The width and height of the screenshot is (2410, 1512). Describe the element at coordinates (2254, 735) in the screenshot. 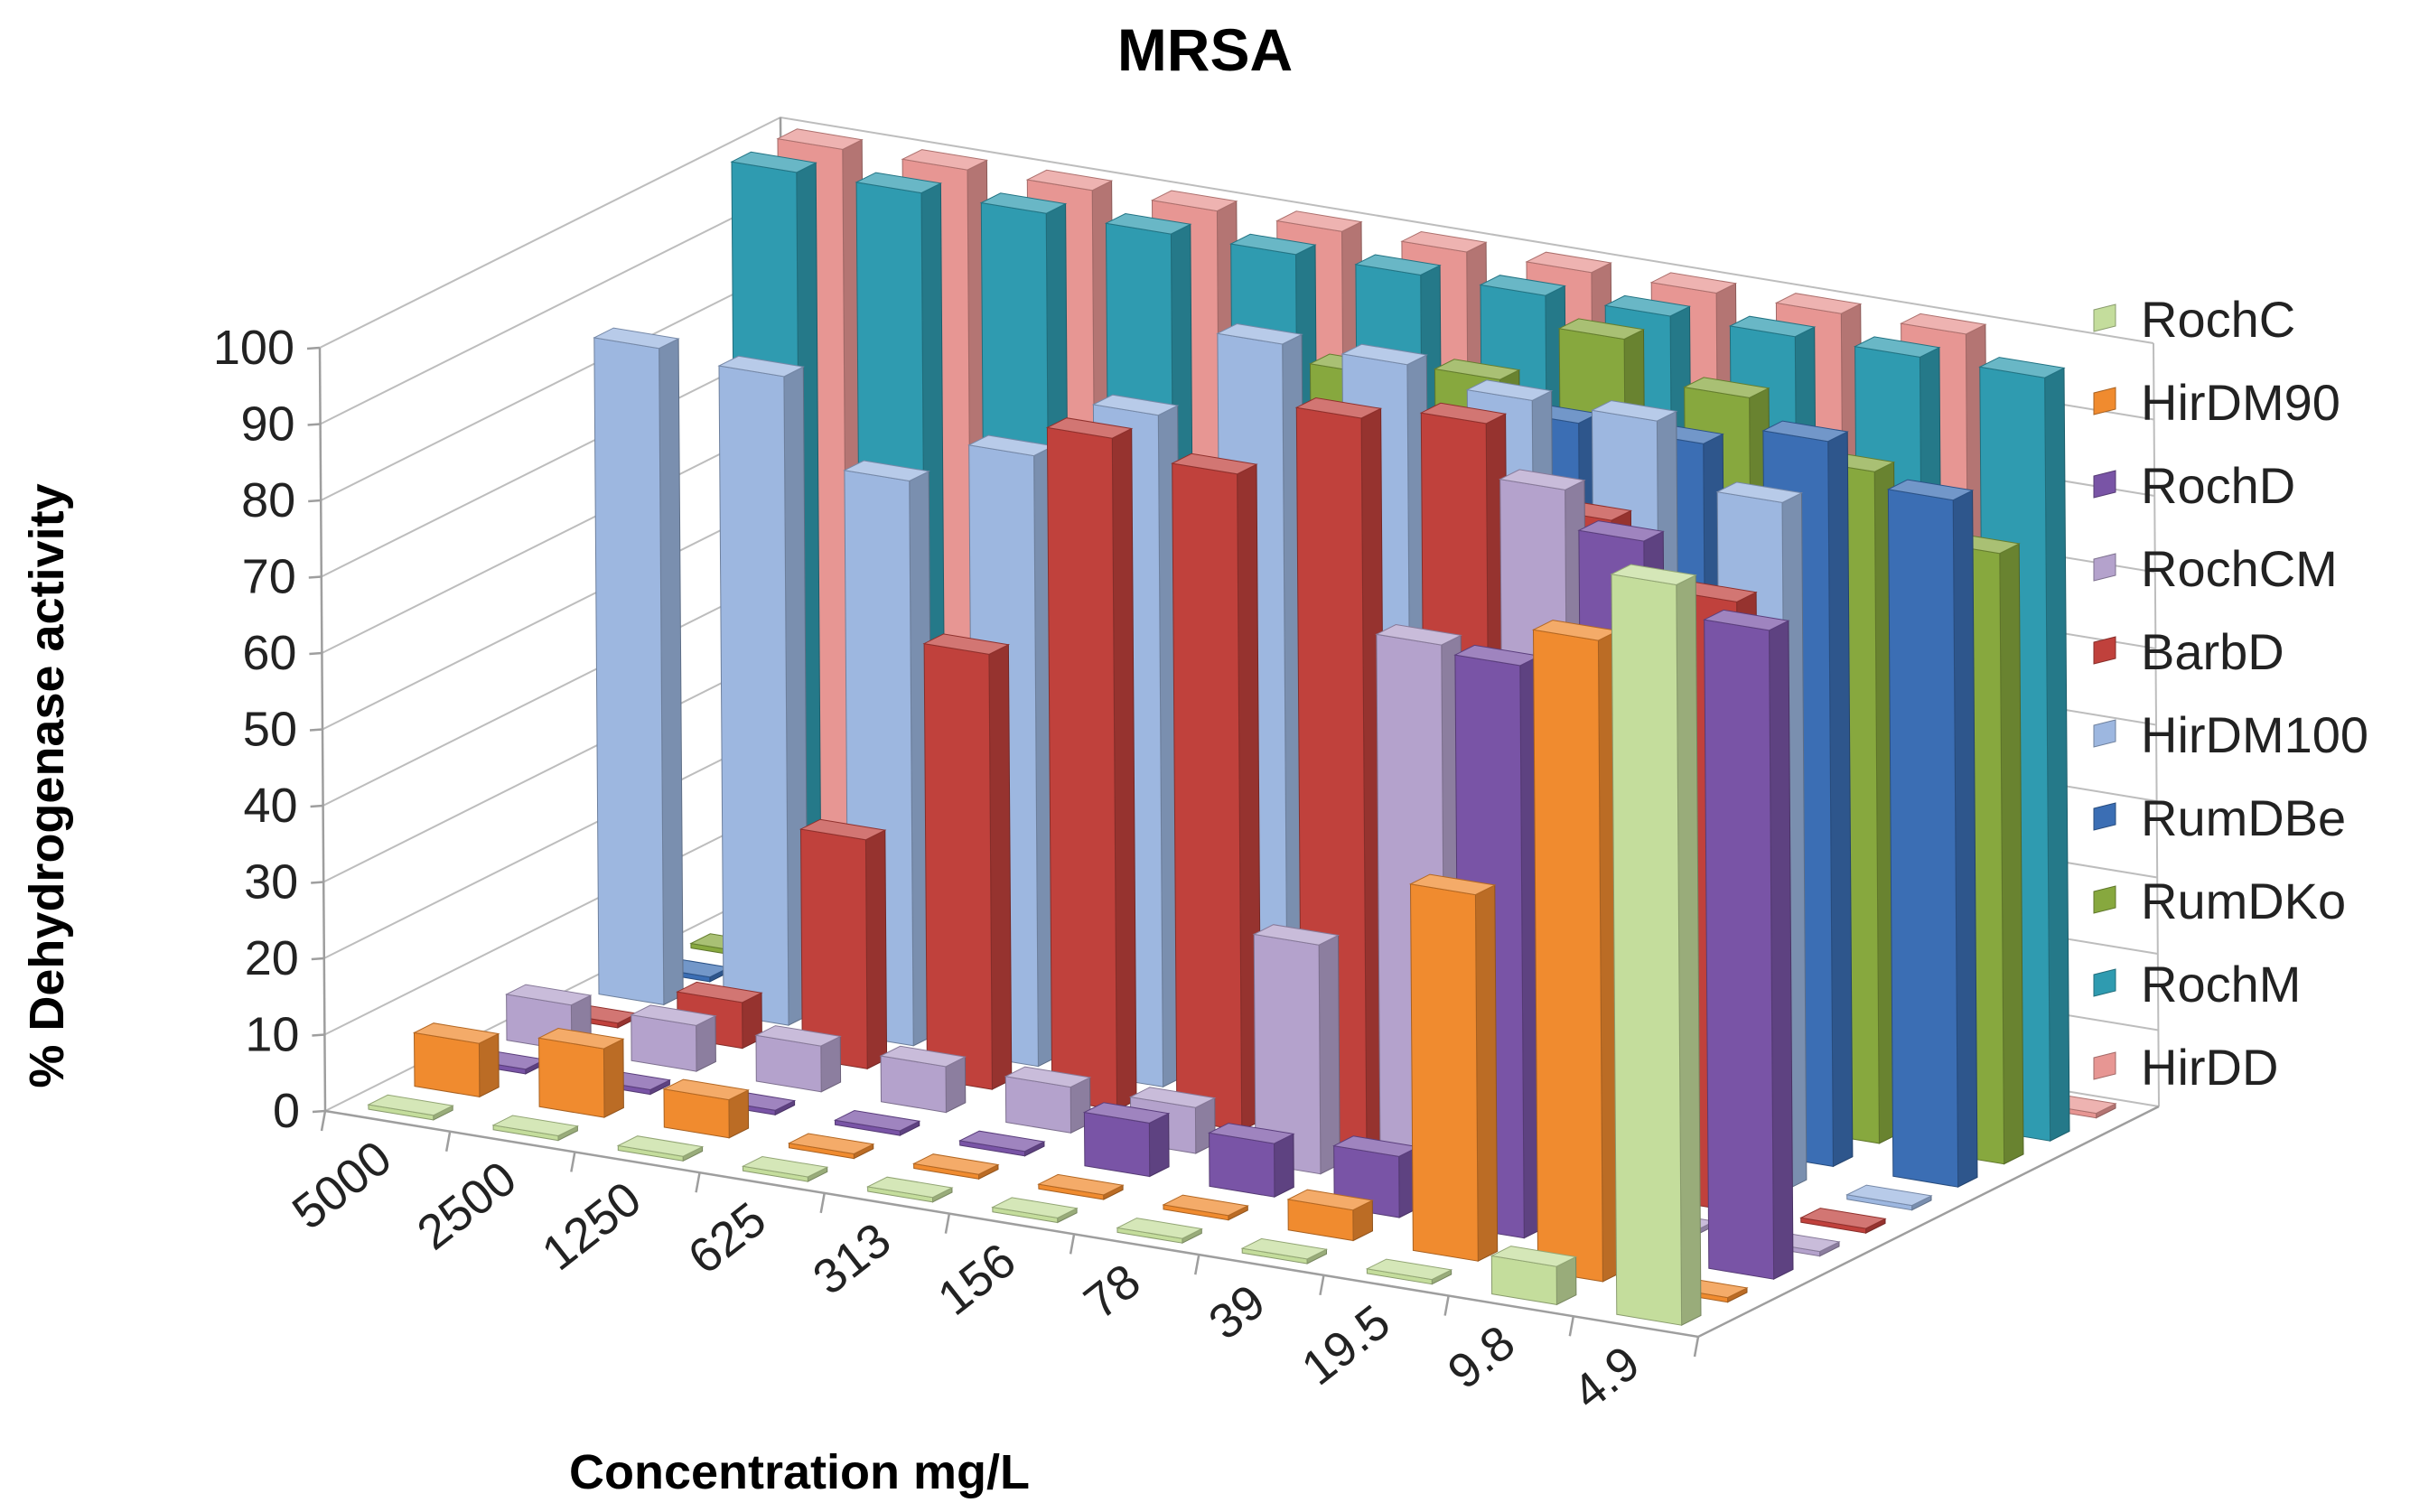

I see `legend-label: HirDM100` at that location.